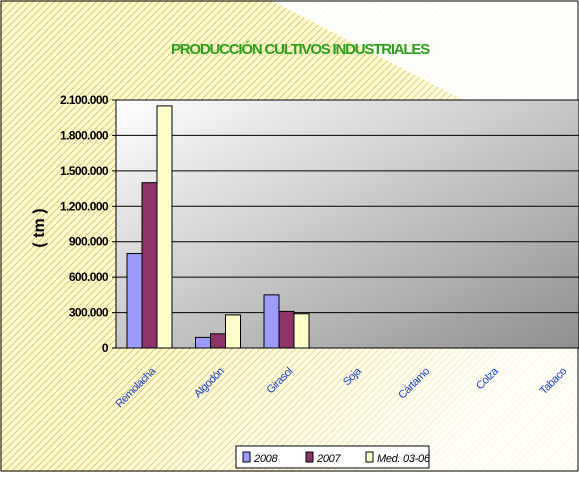 The image size is (579, 477). I want to click on legend: 2008 2007 Med. 03-06, so click(333, 457).